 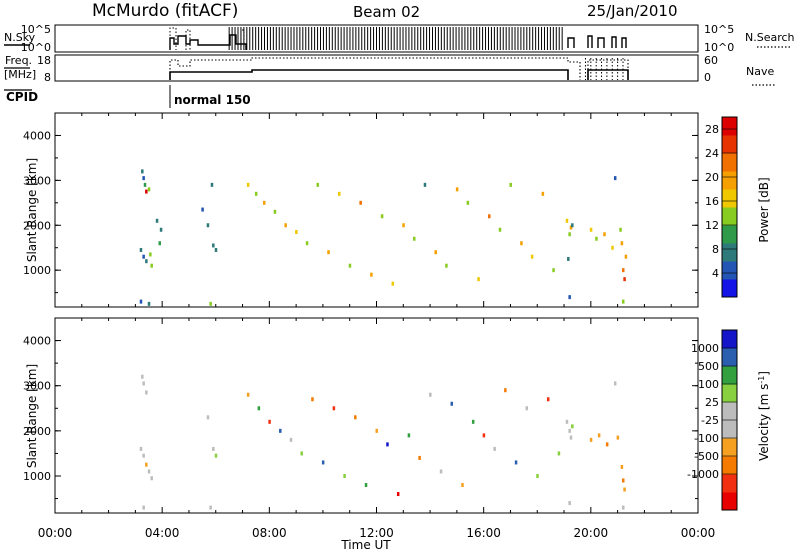 I want to click on freq-panel: Freq. [MHz] 18 8 60 0 Nave, so click(x=390, y=70).